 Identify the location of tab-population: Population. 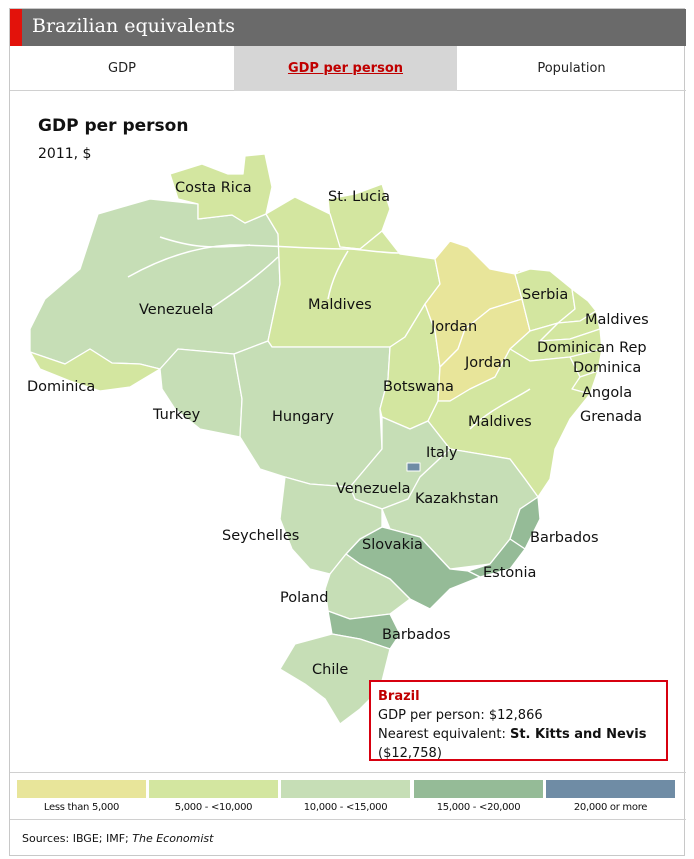
(571, 68).